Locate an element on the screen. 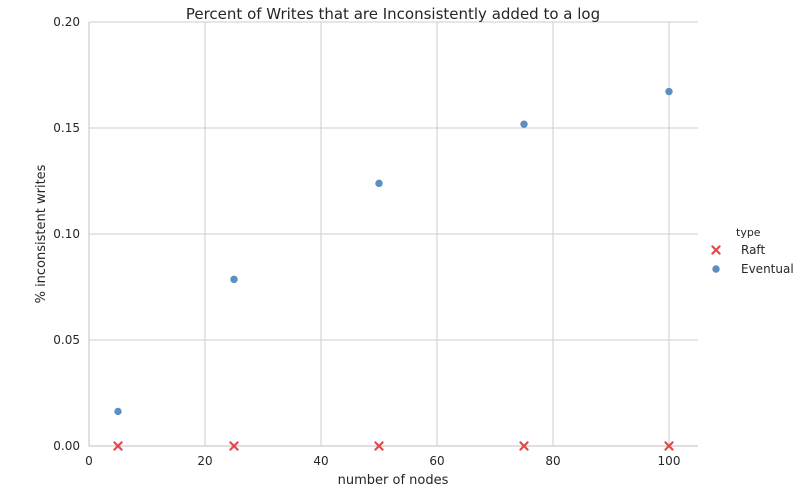 This screenshot has height=504, width=803. x-tick-label: 60 is located at coordinates (436, 461).